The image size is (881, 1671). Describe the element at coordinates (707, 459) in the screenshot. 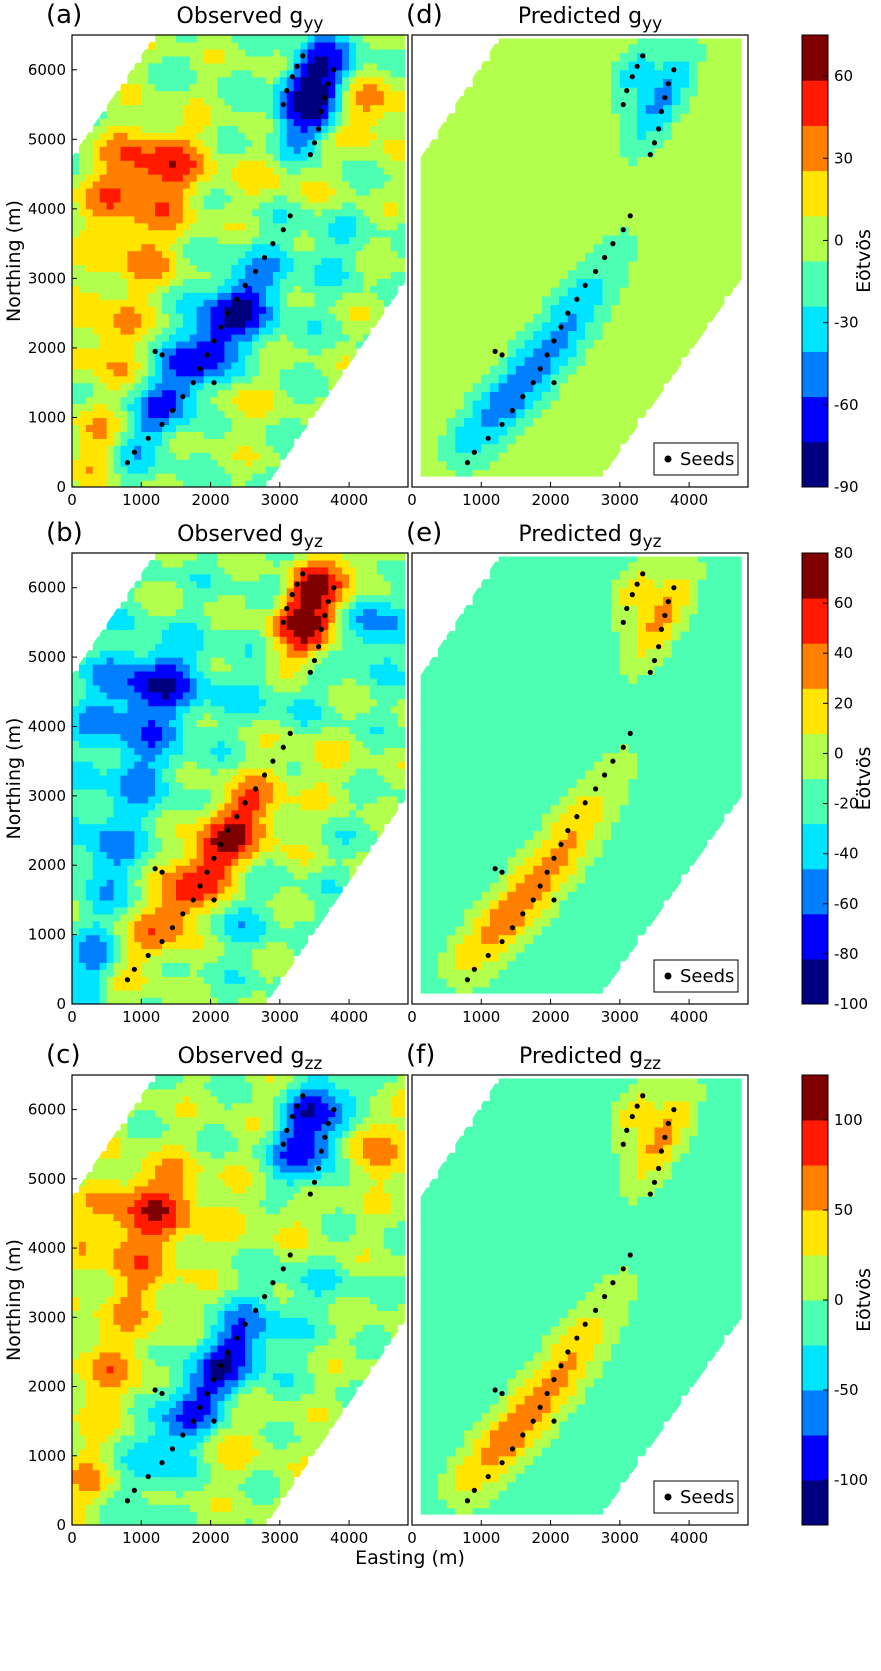

I see `legend-label: Seeds` at that location.